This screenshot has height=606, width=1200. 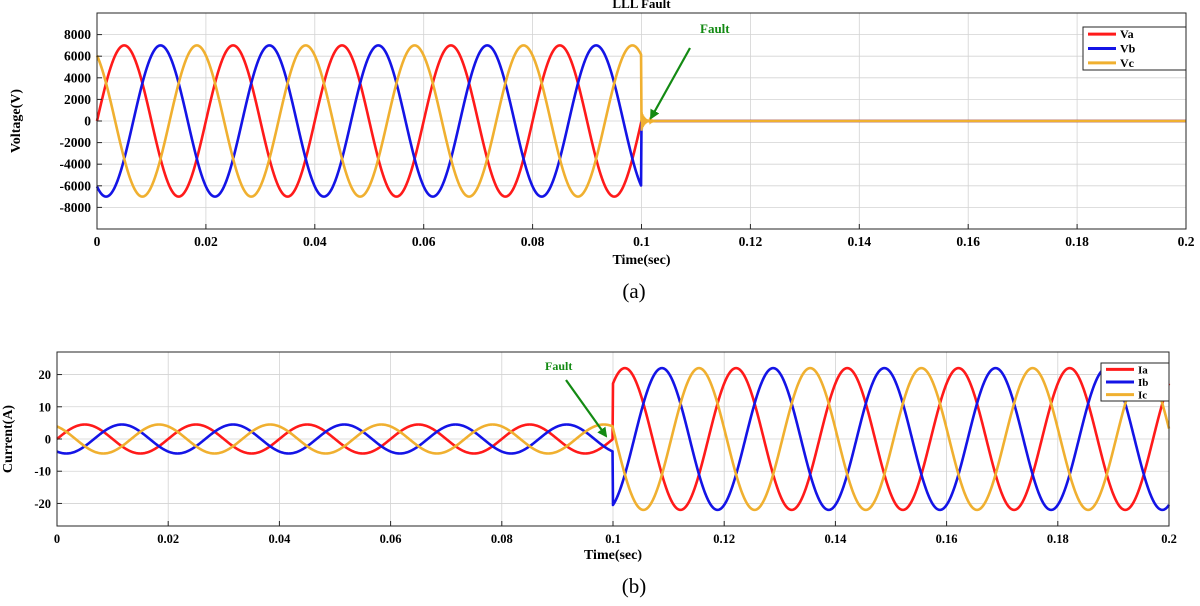 I want to click on y-tick-label: -8000, so click(x=76, y=207).